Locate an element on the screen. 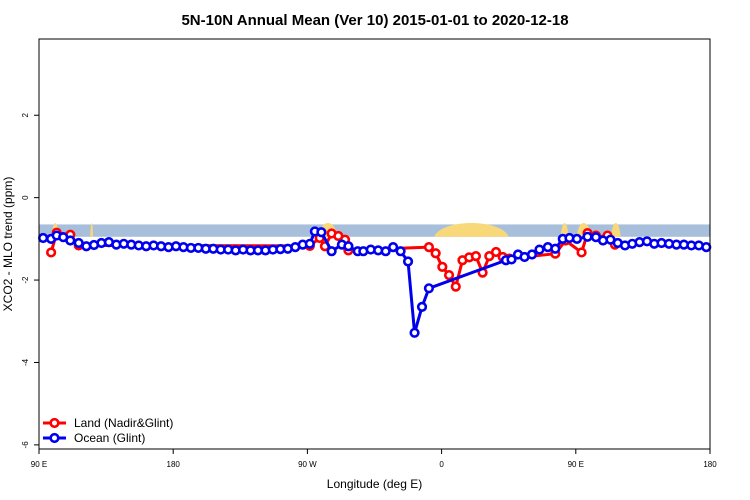  x-tick-label: 90 W is located at coordinates (307, 464).